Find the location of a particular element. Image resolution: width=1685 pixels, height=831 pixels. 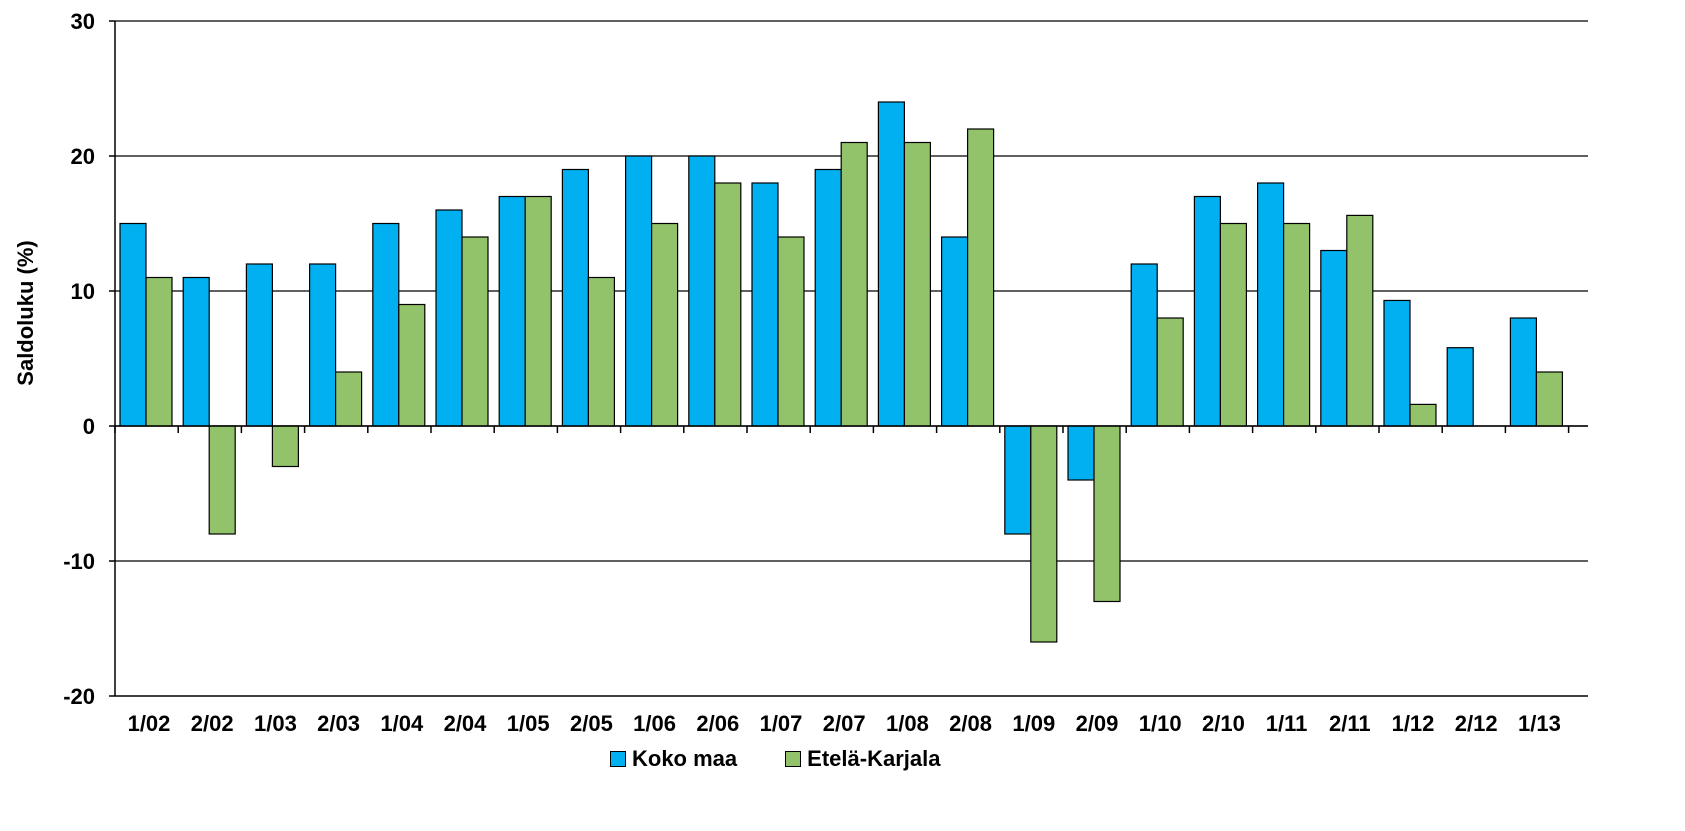

x-tick-label: 2/03 is located at coordinates (338, 723).